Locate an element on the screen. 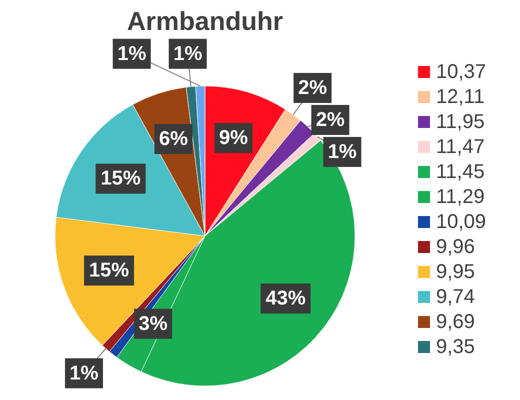  legend-label: 11,47 is located at coordinates (460, 147).